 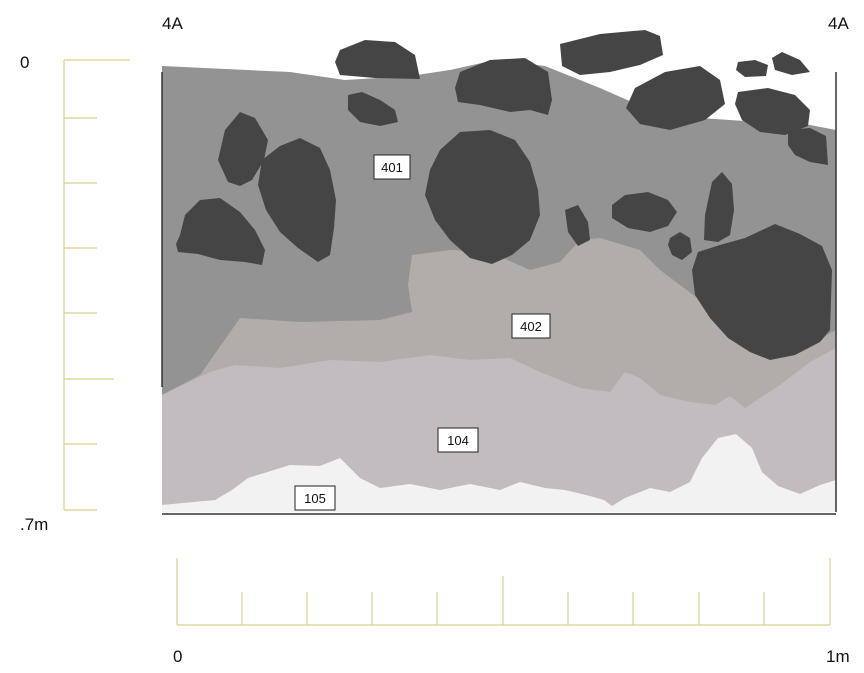 What do you see at coordinates (34, 524) in the screenshot?
I see `vertical-scale-bottom-label: .7m` at bounding box center [34, 524].